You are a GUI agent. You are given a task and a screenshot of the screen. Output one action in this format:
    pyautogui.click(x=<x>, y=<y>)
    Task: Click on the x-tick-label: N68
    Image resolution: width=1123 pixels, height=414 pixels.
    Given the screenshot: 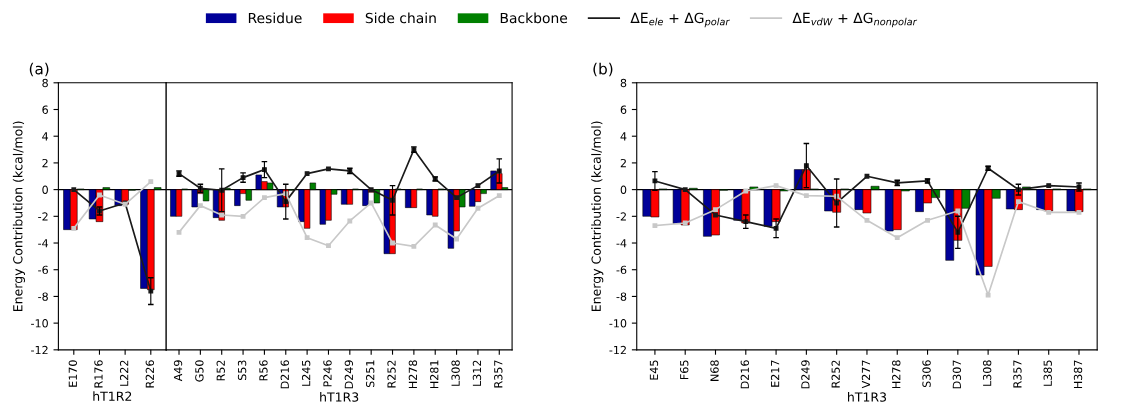 What is the action you would take?
    pyautogui.click(x=714, y=370)
    